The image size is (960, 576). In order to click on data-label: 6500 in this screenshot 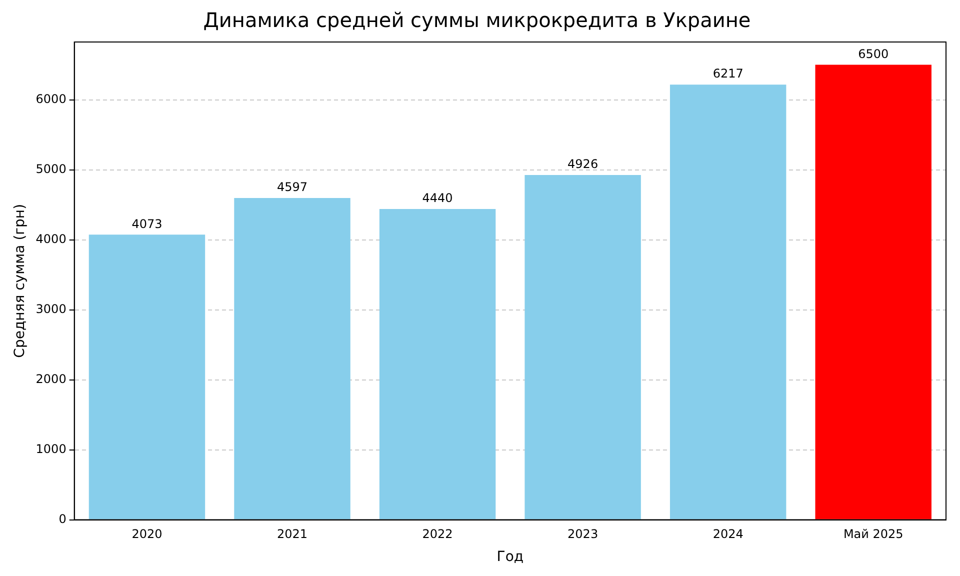, I will do `click(873, 53)`.